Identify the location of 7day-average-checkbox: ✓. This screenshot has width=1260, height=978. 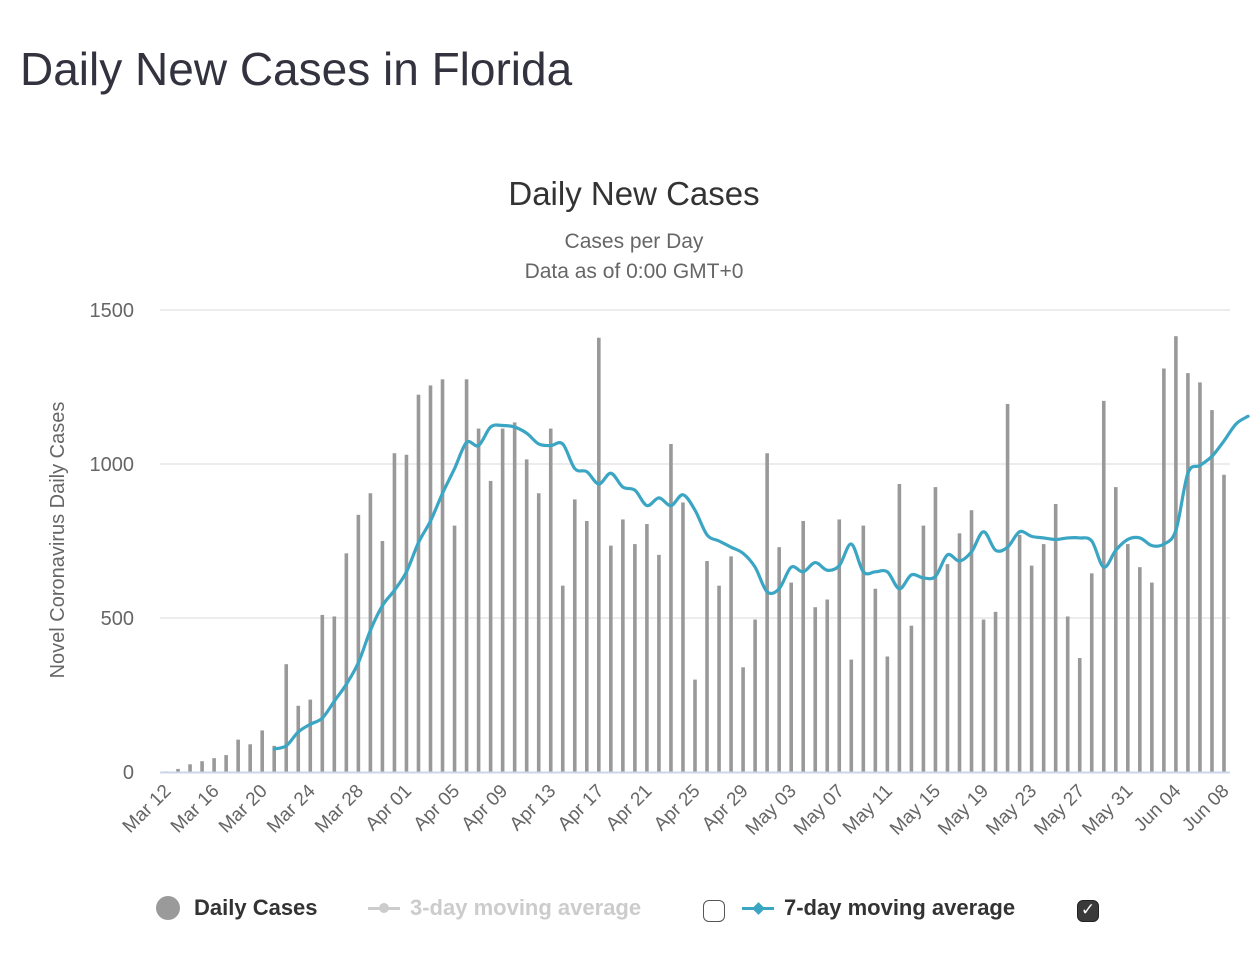
(1088, 911).